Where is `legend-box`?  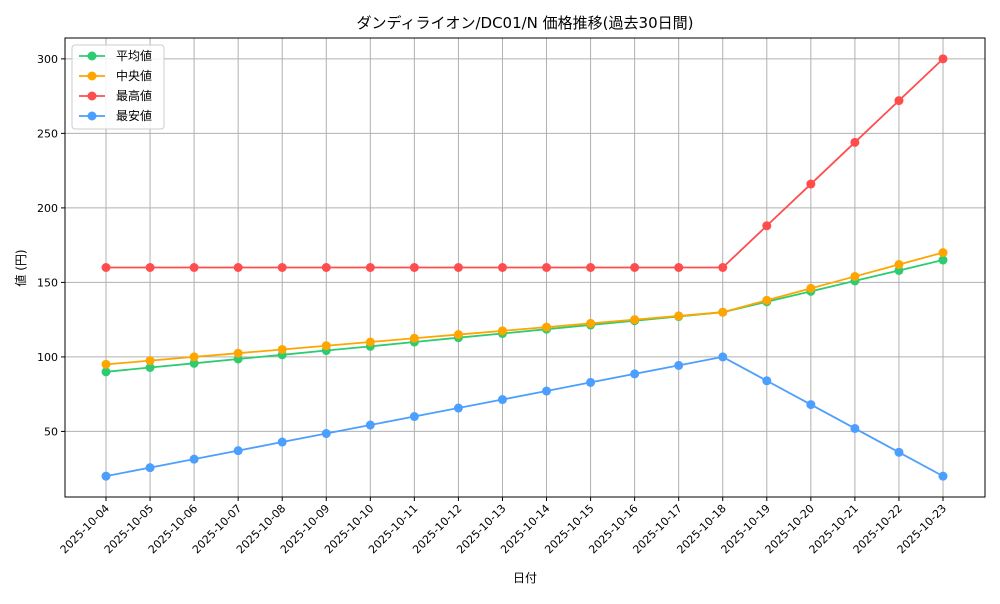
legend-box is located at coordinates (118, 87).